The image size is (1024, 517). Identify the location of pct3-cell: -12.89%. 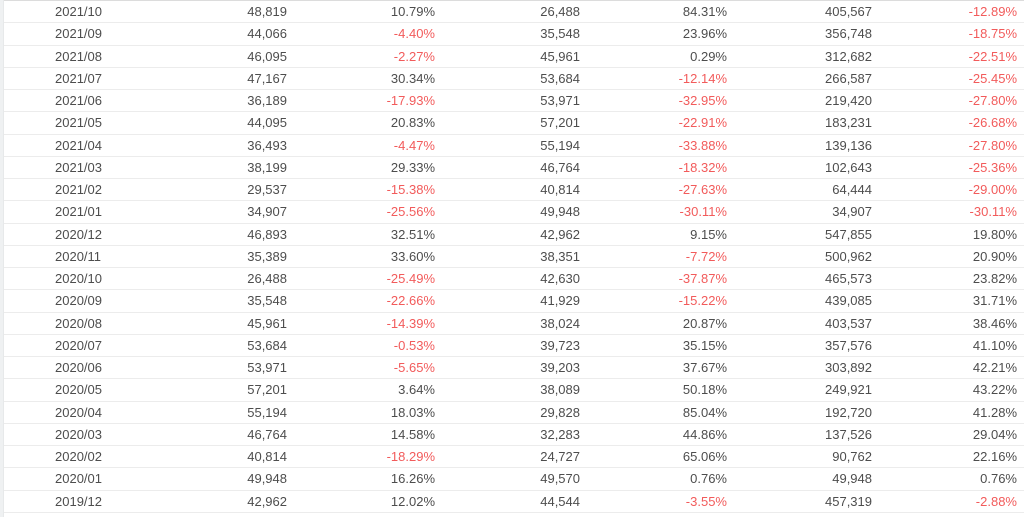
(992, 12).